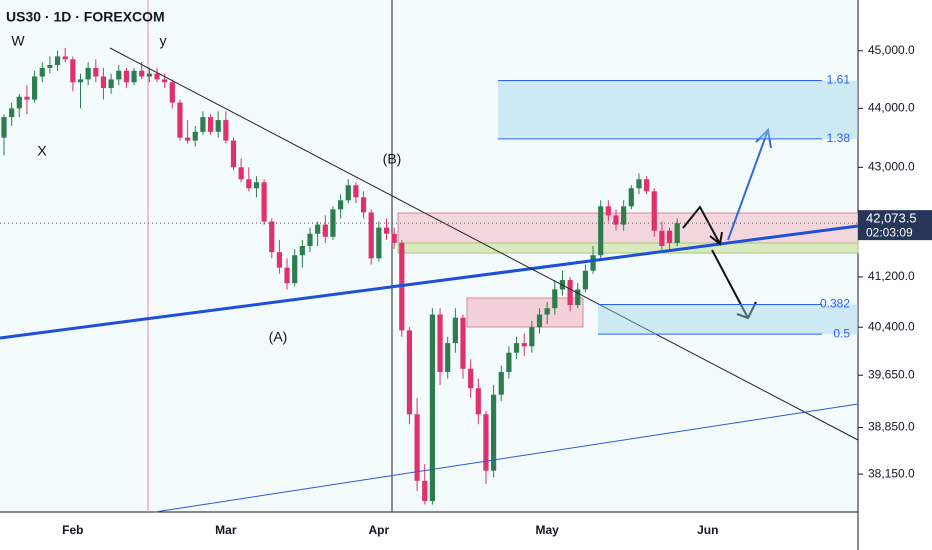  Describe the element at coordinates (891, 50) in the screenshot. I see `y-tick-label: 45,000.0` at that location.